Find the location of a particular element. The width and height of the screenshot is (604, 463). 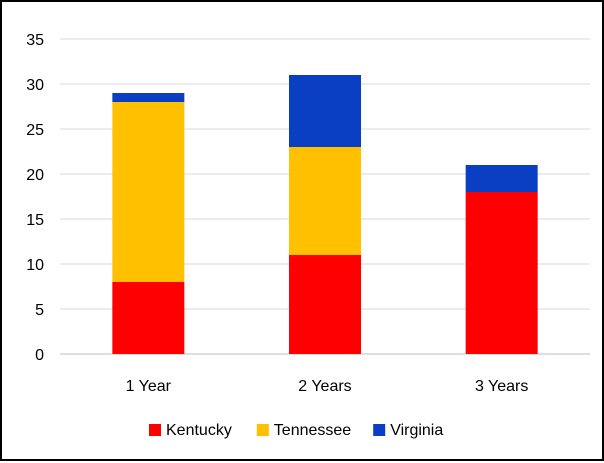

legend-label-tennessee: Tennessee is located at coordinates (312, 430).